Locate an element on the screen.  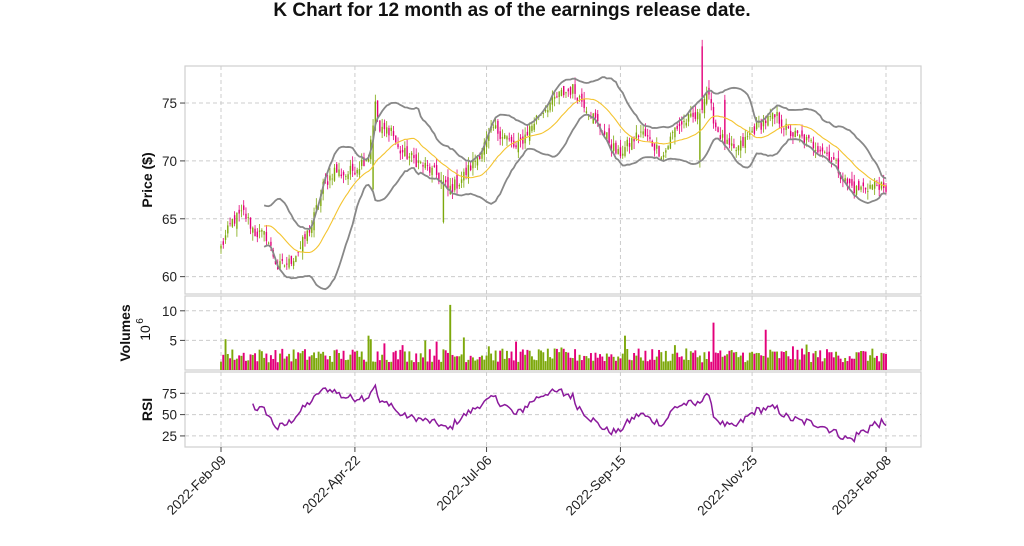
price-y-tick-label: 60 is located at coordinates (169, 277).